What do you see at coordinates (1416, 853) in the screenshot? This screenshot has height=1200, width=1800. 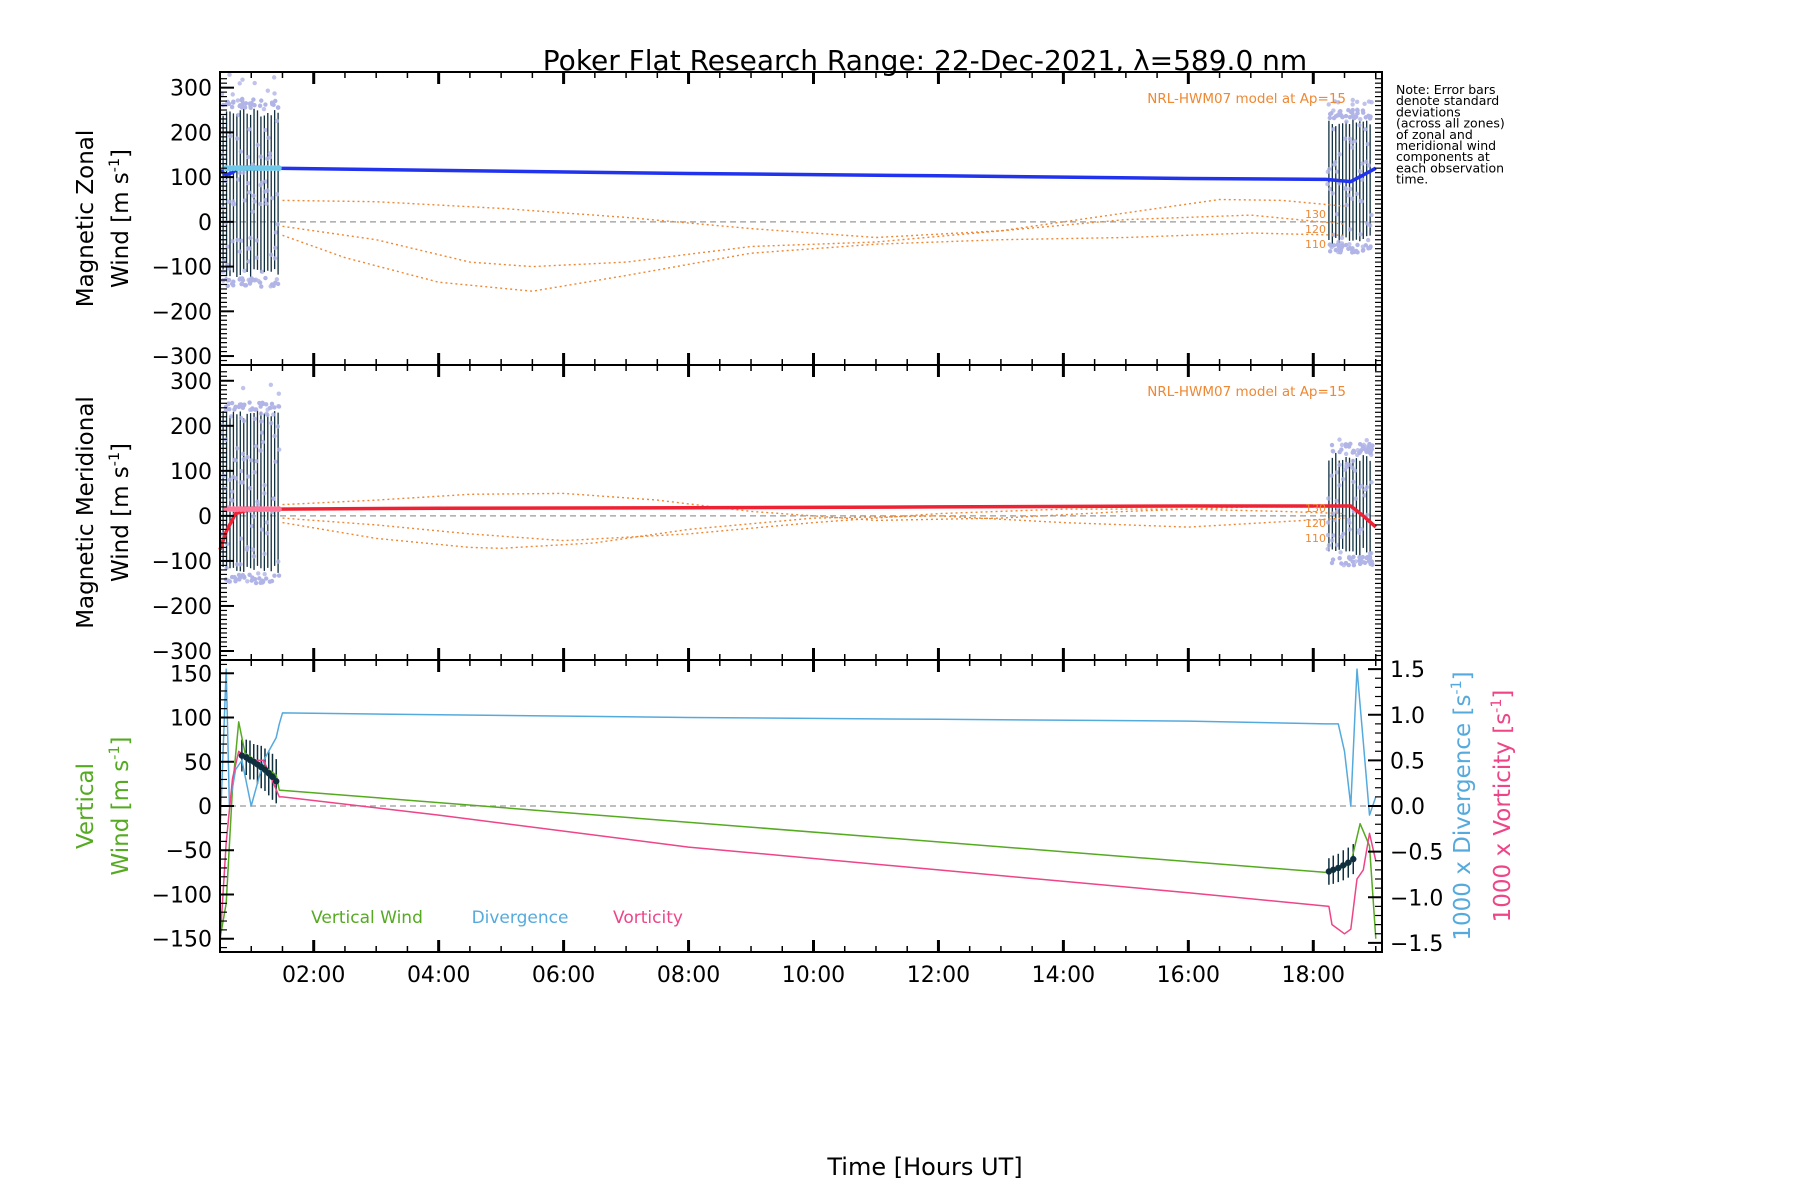 I see `y-tick-label-right: −0.5` at bounding box center [1416, 853].